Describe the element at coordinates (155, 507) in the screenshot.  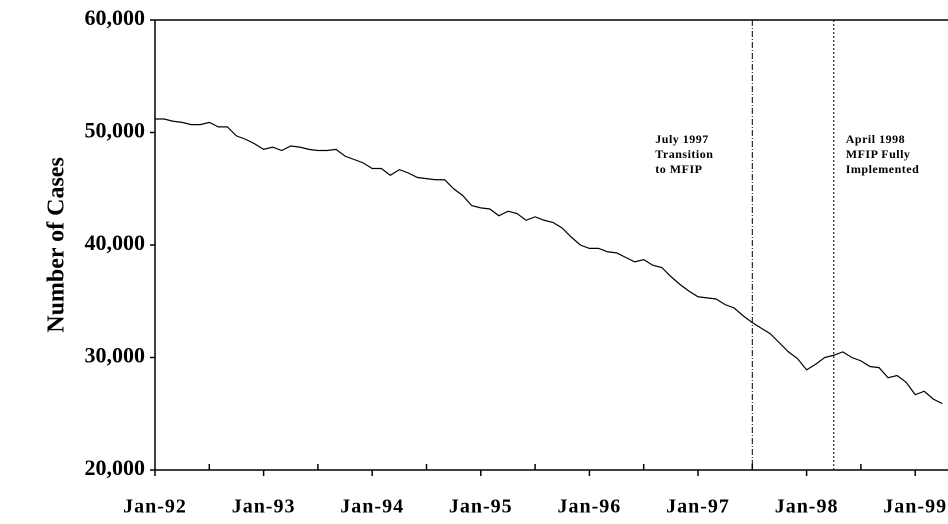
I see `x-tick-label: Jan-92` at that location.